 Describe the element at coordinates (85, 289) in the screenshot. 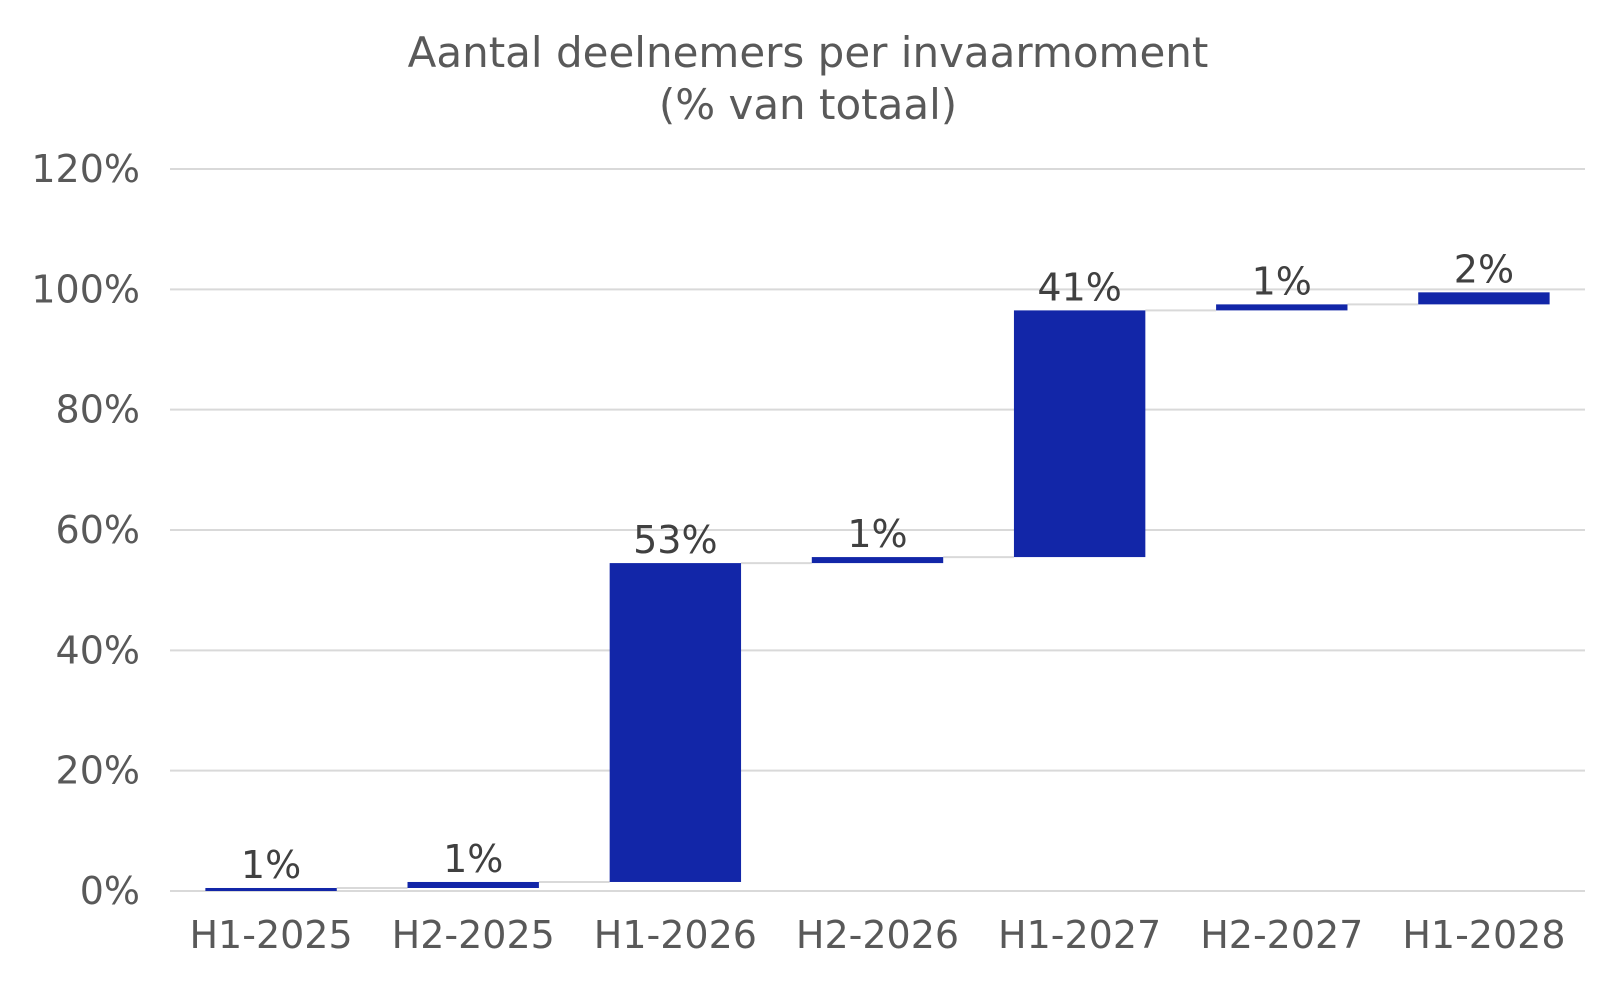

I see `y-tick-label: 100%` at that location.